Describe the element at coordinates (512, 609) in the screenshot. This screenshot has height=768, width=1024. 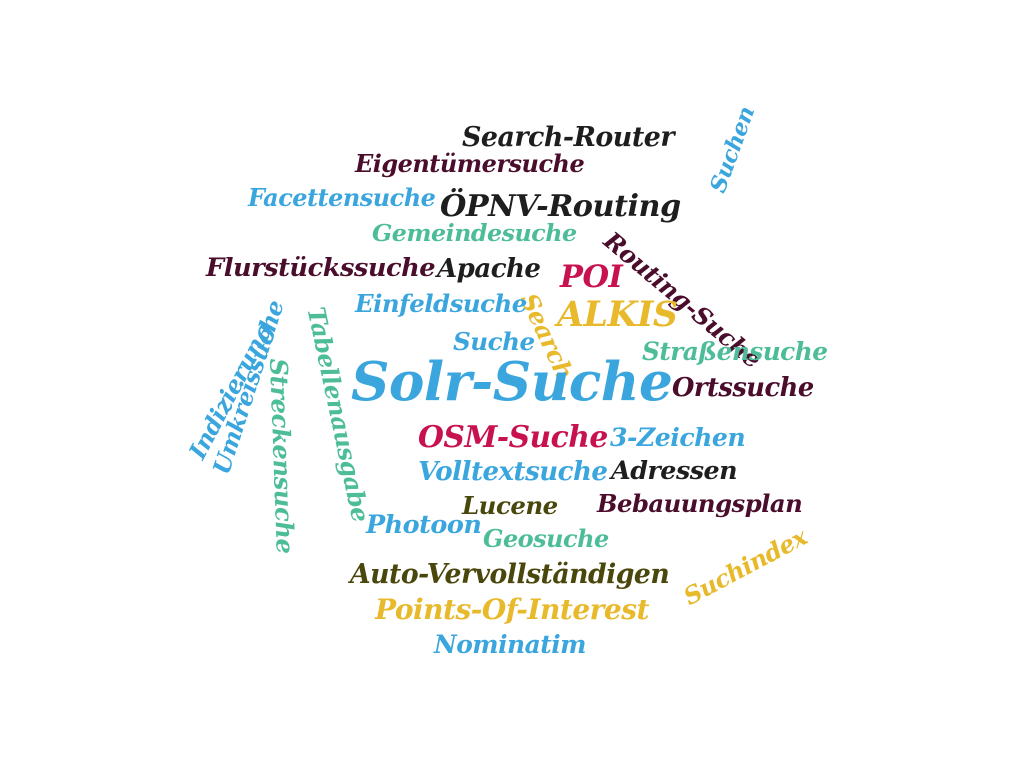
I see `word-points-of-interest: Points-Of-Interest` at that location.